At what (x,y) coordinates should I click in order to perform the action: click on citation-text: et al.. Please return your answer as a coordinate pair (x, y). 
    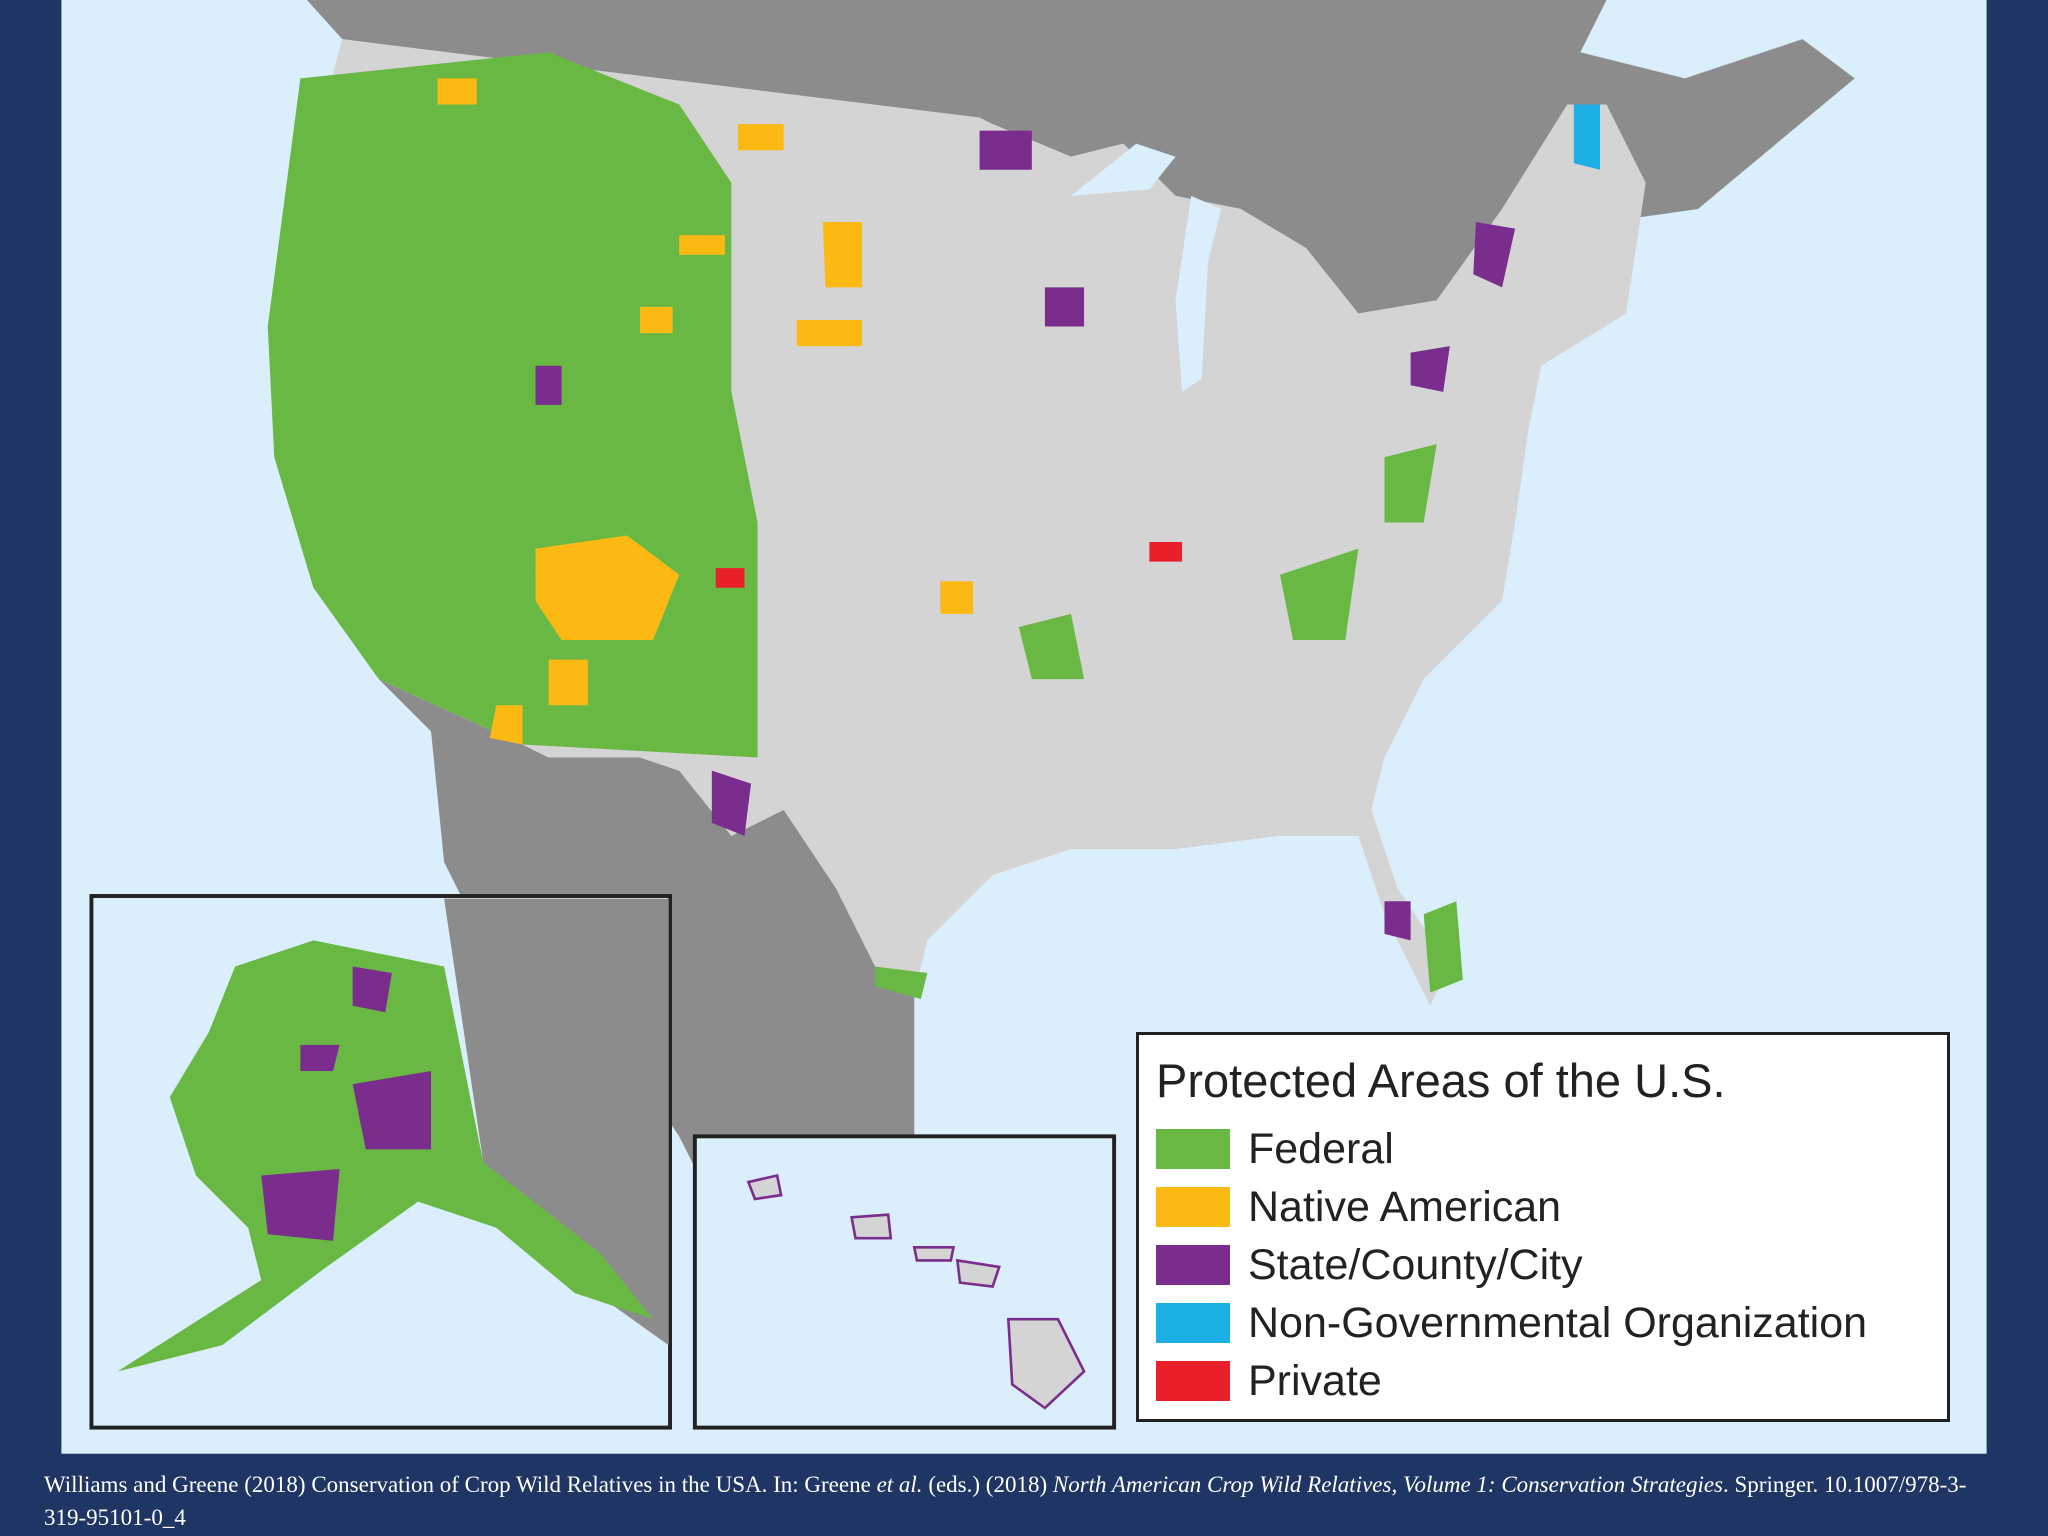
    Looking at the image, I should click on (899, 1484).